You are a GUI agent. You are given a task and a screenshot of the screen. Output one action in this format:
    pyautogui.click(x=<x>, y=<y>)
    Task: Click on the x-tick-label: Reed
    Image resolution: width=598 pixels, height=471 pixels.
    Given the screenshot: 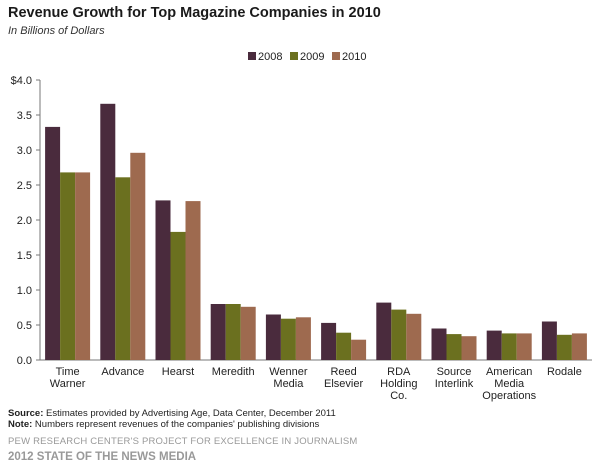 What is the action you would take?
    pyautogui.click(x=343, y=372)
    